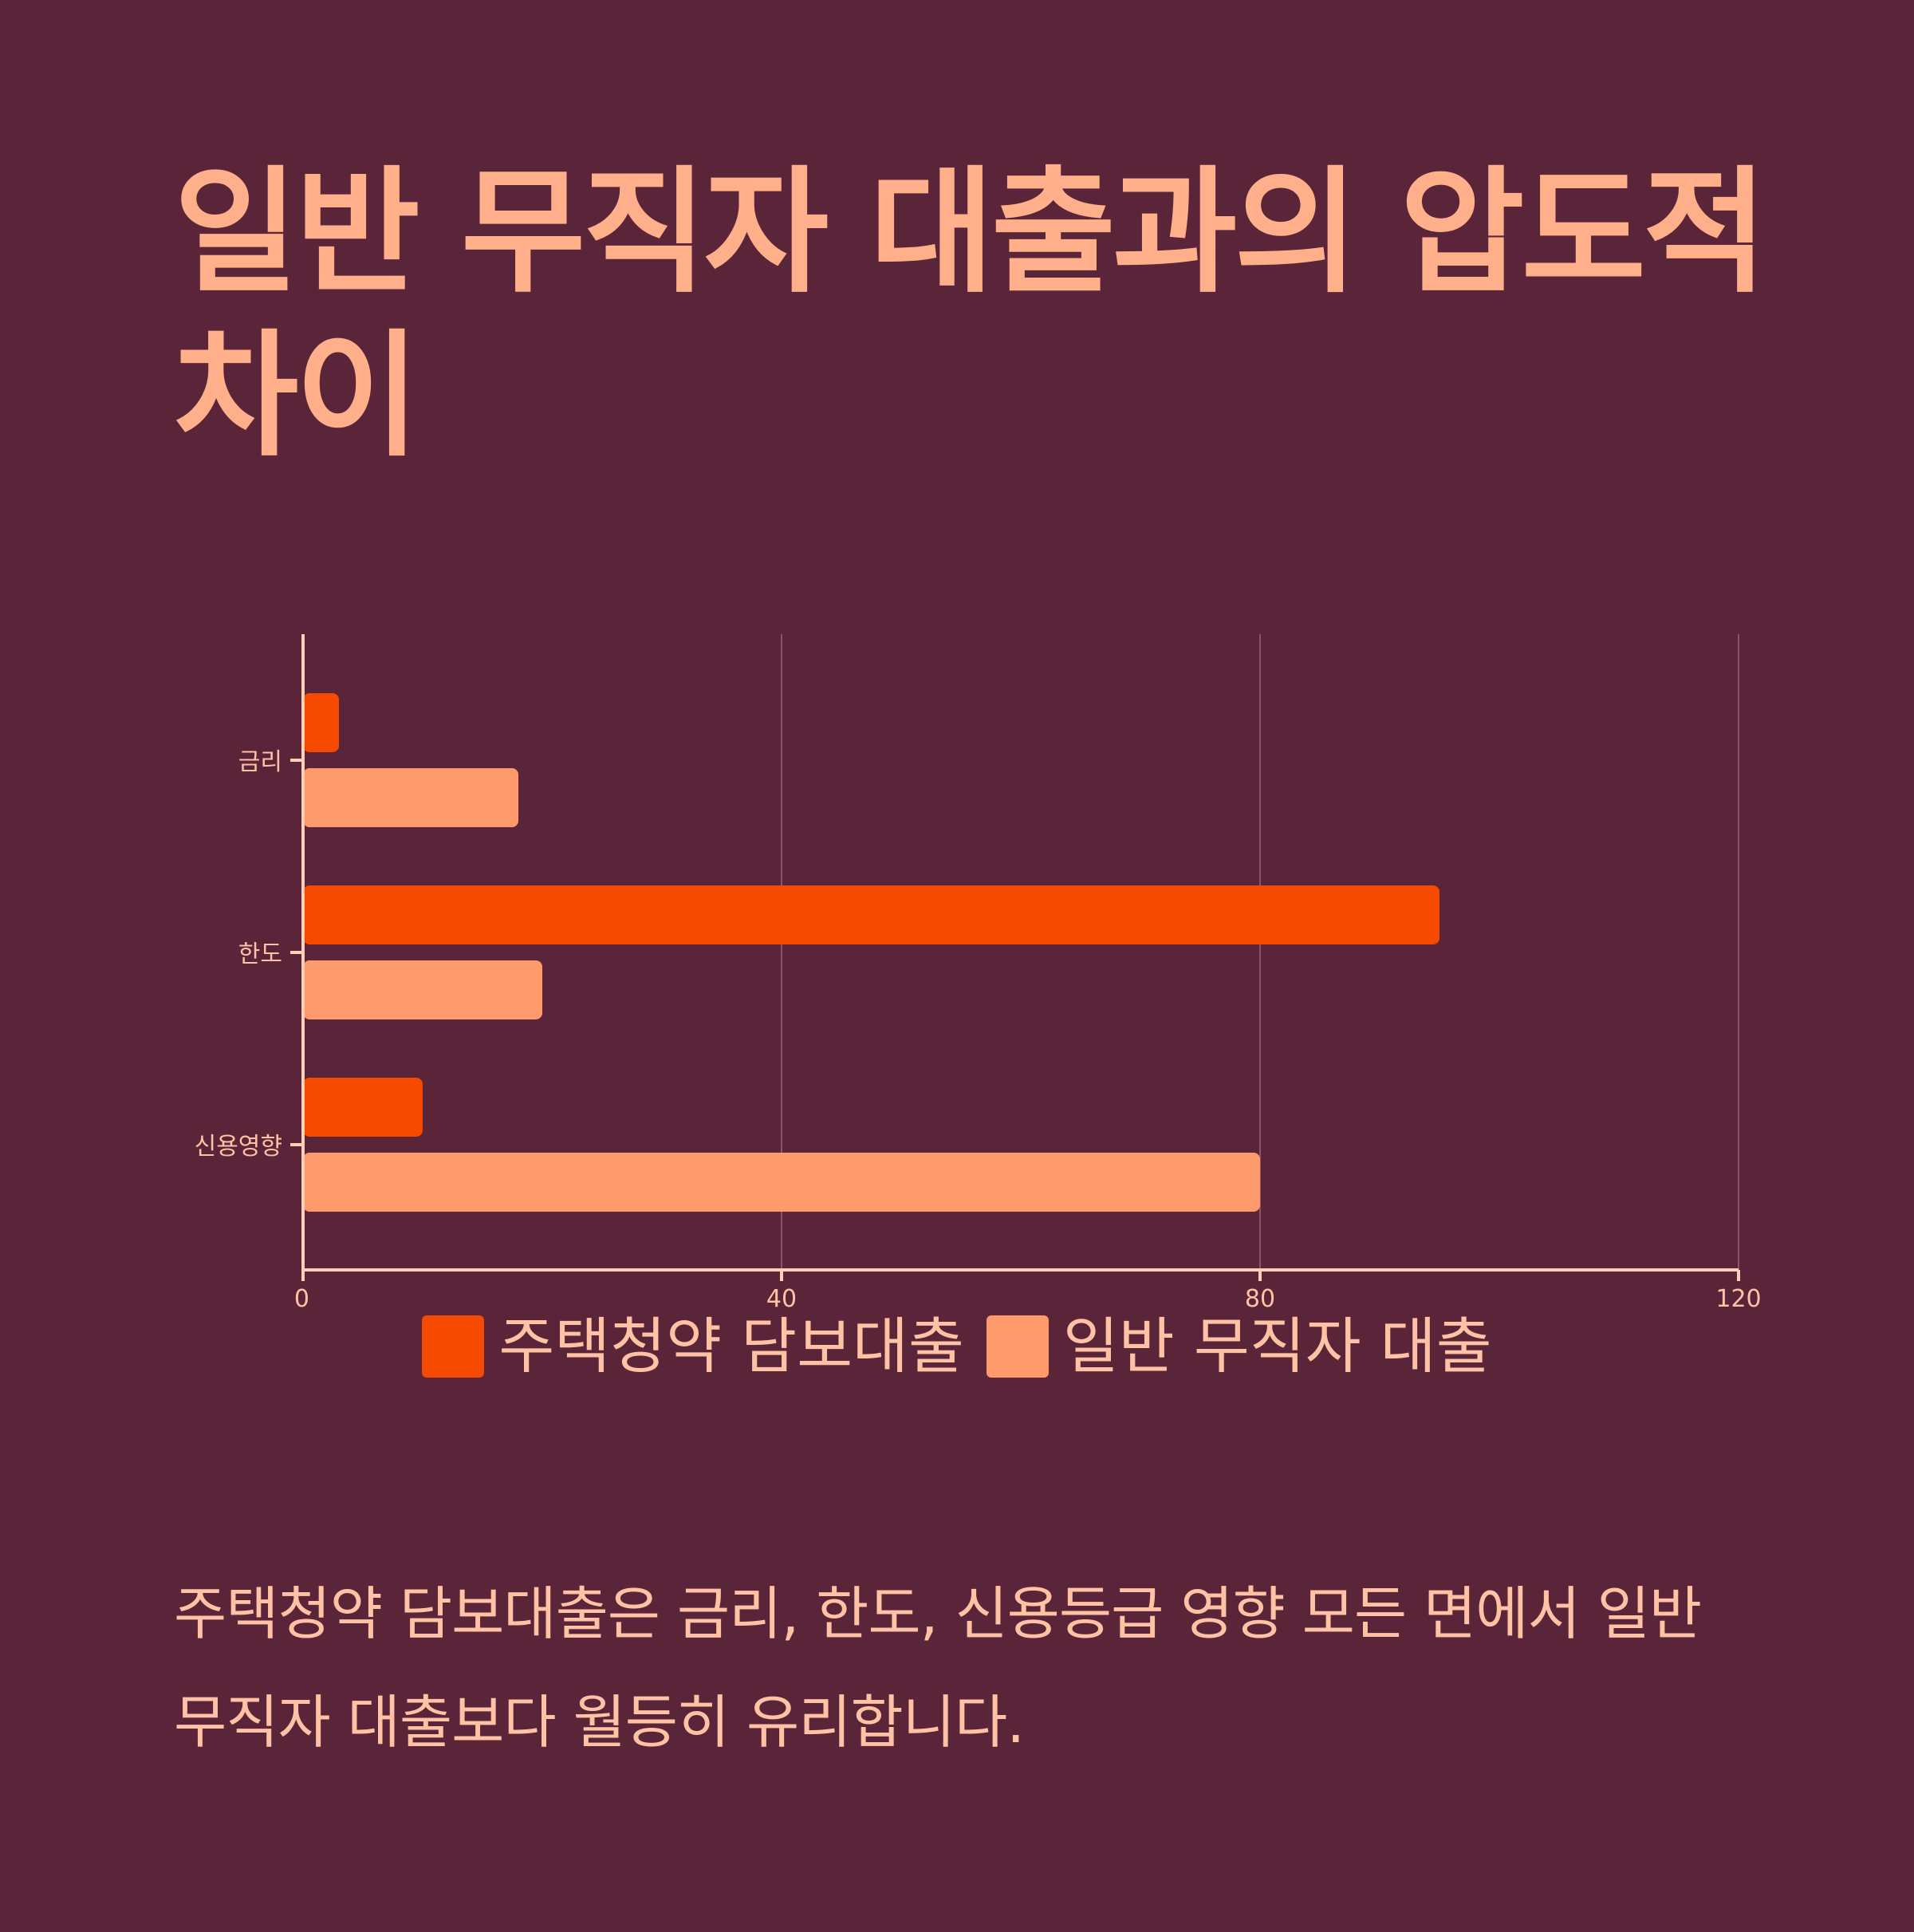 The width and height of the screenshot is (1914, 1932). Describe the element at coordinates (731, 1346) in the screenshot. I see `legend-label-series-1: 주택청약 담보대출` at that location.